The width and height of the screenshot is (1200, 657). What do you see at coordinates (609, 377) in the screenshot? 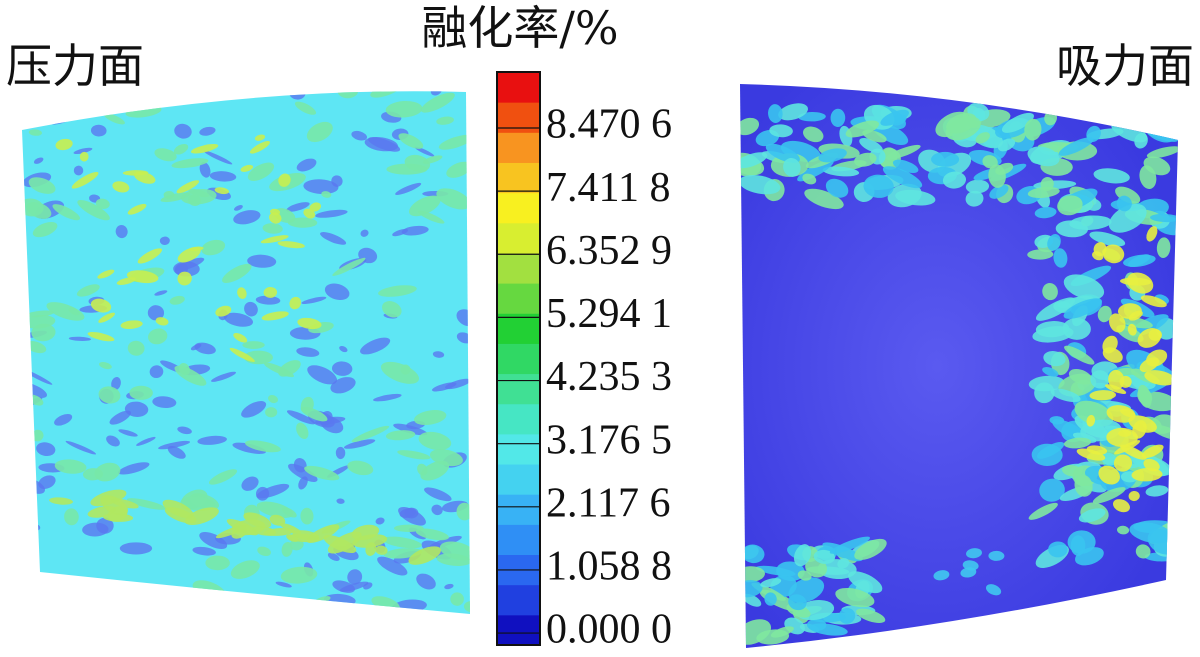
I see `colorbar-tick-label: 4.235 3` at bounding box center [609, 377].